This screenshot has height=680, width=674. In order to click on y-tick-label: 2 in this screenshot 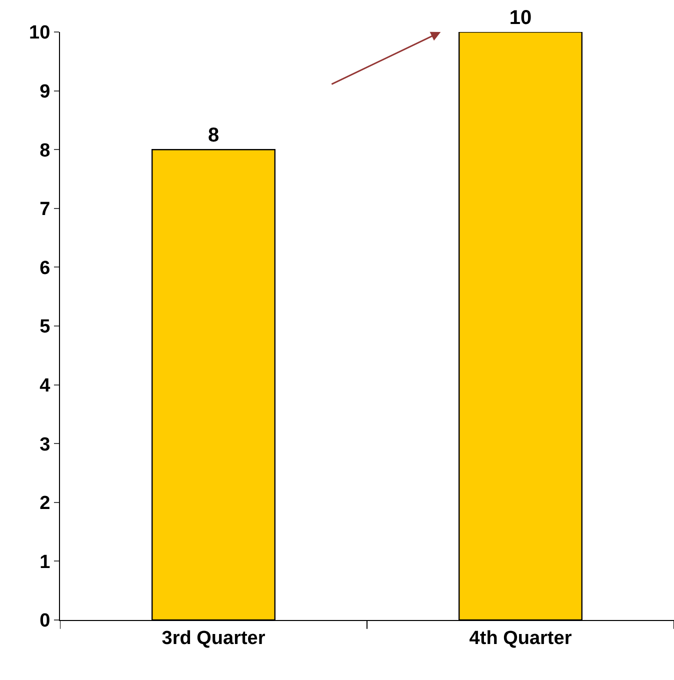, I will do `click(45, 503)`.